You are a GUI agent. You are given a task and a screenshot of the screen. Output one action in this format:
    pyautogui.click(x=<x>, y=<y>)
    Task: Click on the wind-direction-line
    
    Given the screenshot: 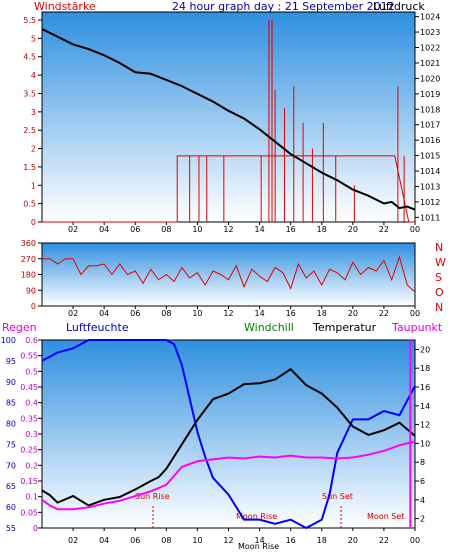 What is the action you would take?
    pyautogui.click(x=229, y=274)
    